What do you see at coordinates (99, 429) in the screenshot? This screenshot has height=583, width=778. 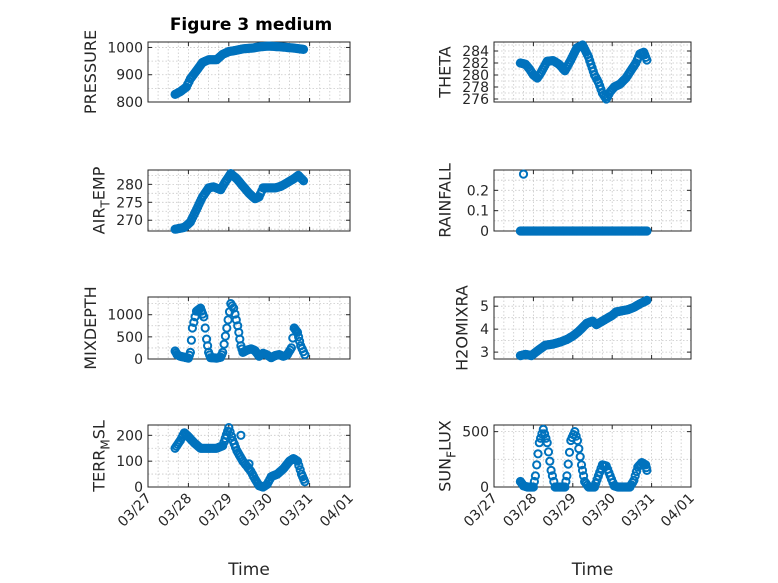 I see `y-axis-label-part: SL` at bounding box center [99, 429].